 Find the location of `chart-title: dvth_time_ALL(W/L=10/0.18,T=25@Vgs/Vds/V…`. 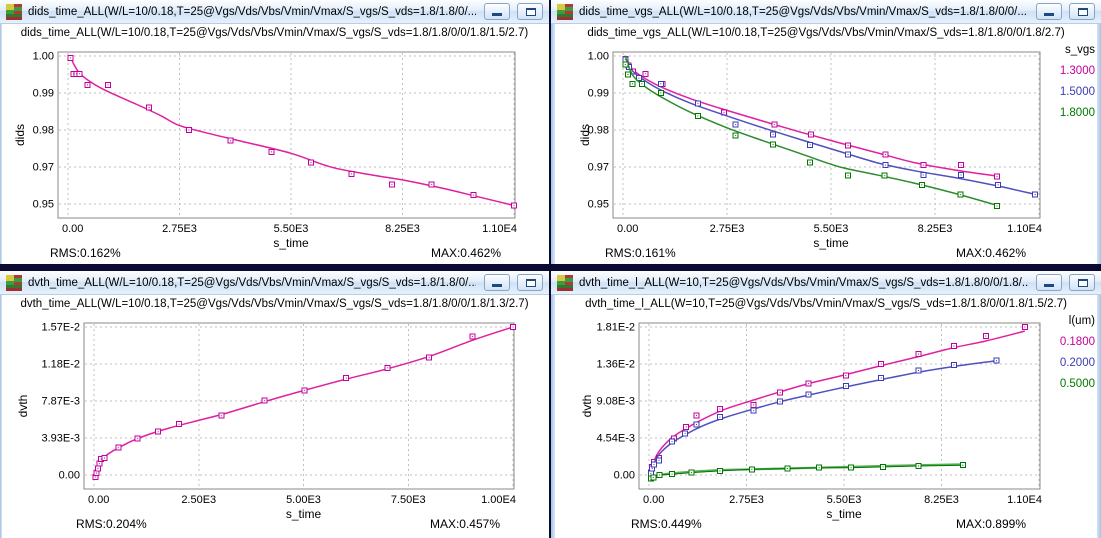

chart-title: dvth_time_ALL(W/L=10/0.18,T=25@Vgs/Vds/V… is located at coordinates (274, 304).